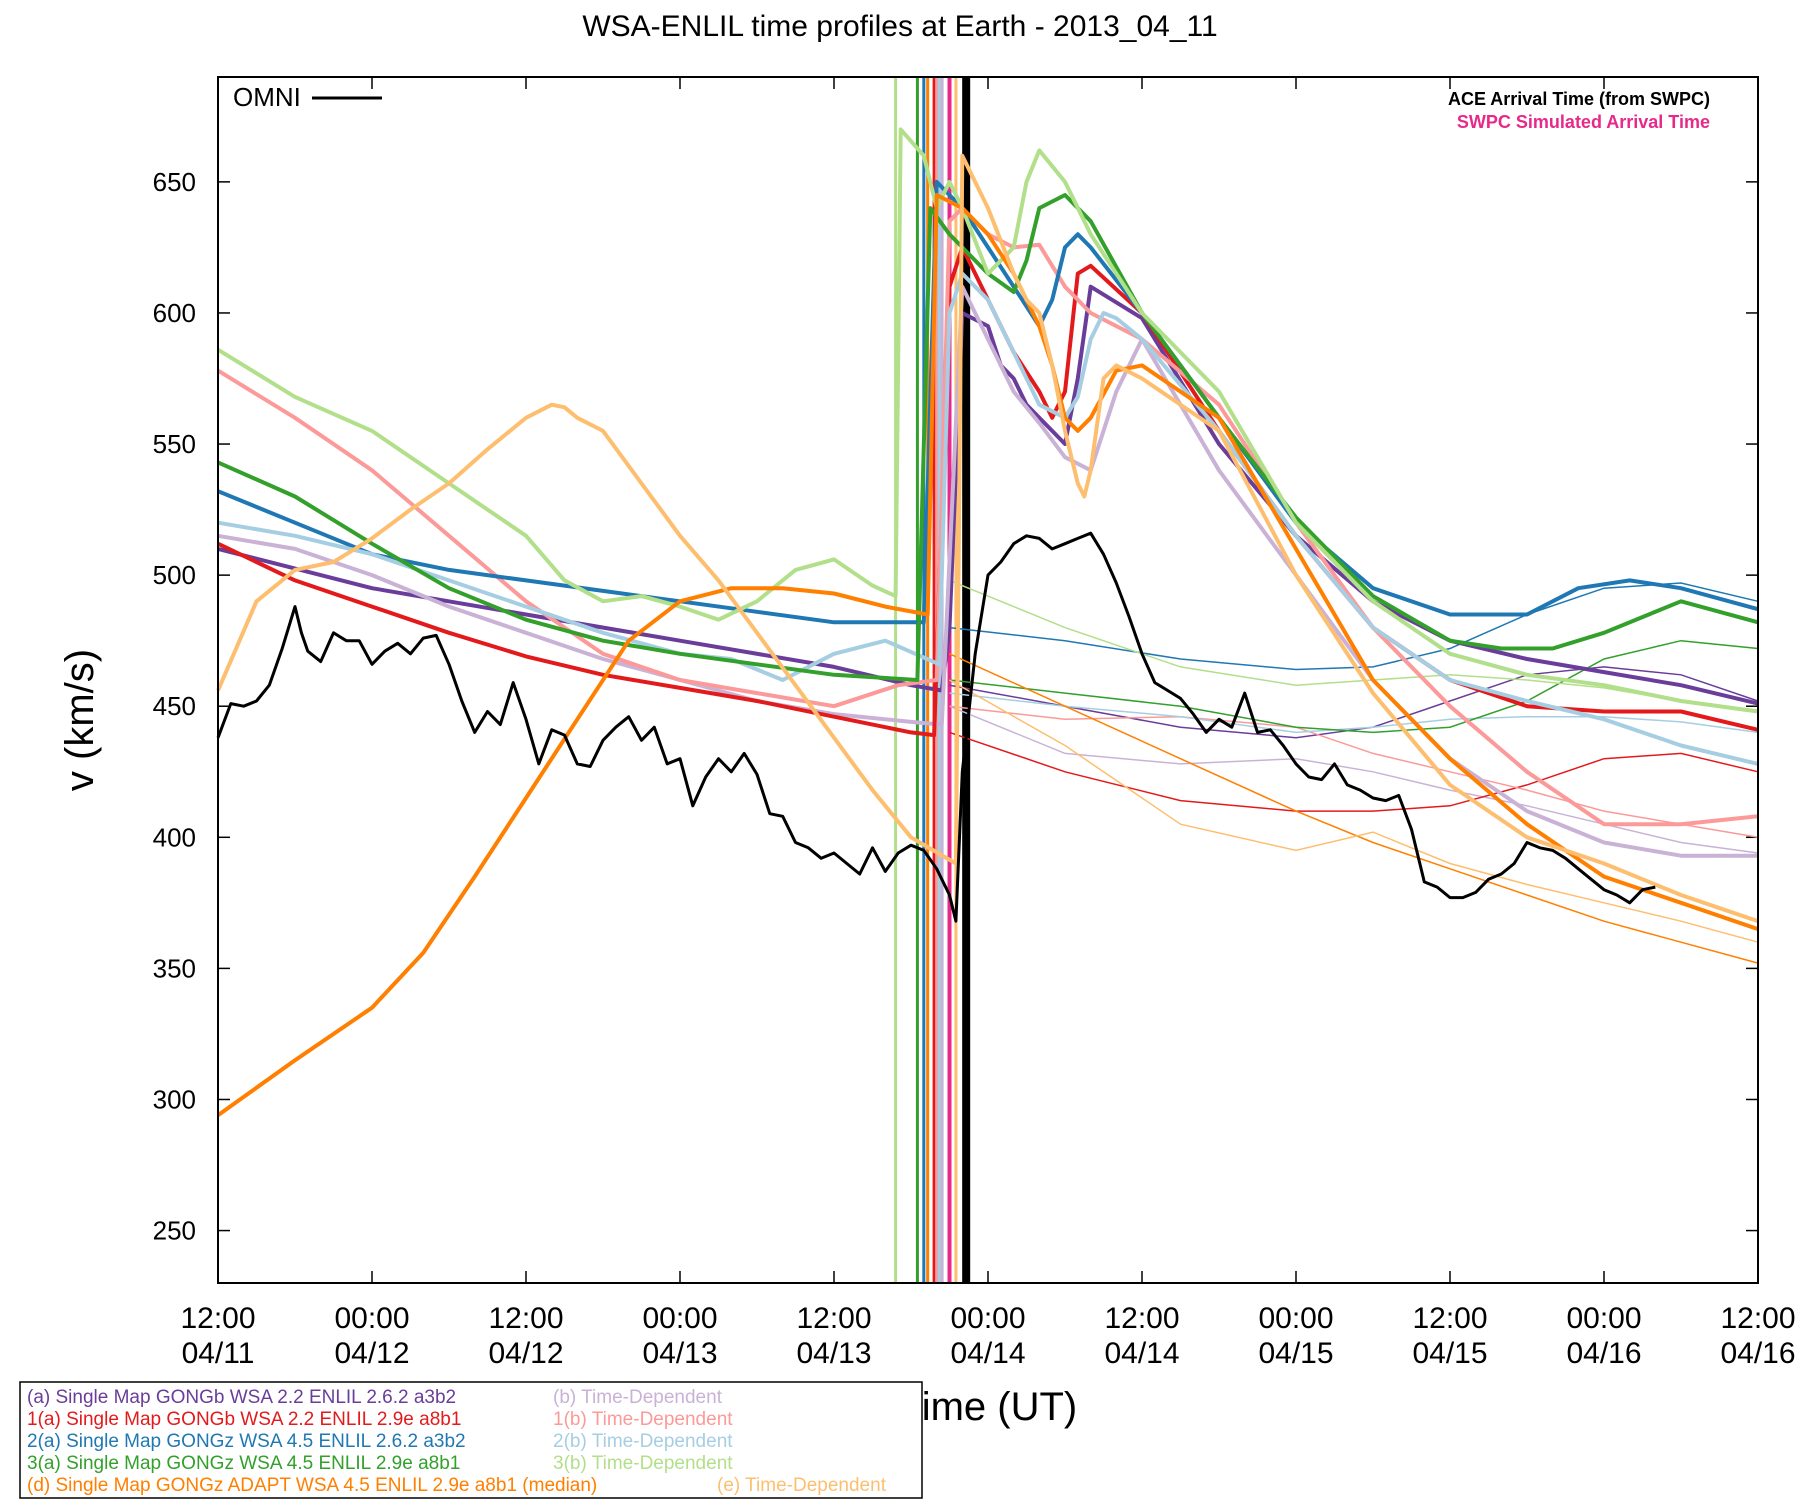 Image resolution: width=1800 pixels, height=1500 pixels. What do you see at coordinates (1579, 99) in the screenshot?
I see `ace-arrival-label: ACE Arrival Time (from SWPC)` at bounding box center [1579, 99].